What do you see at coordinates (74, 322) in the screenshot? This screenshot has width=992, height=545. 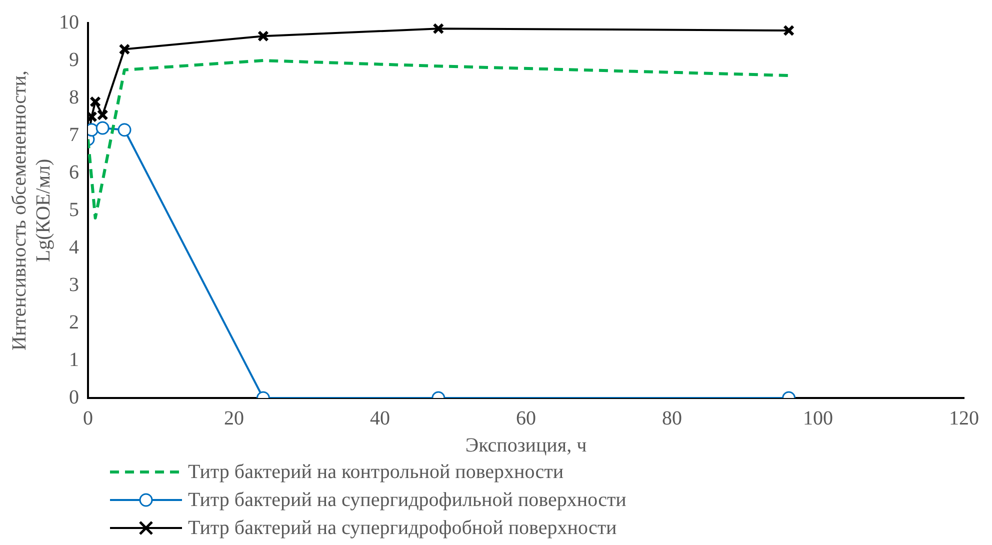 I see `y-tick-label: 2` at bounding box center [74, 322].